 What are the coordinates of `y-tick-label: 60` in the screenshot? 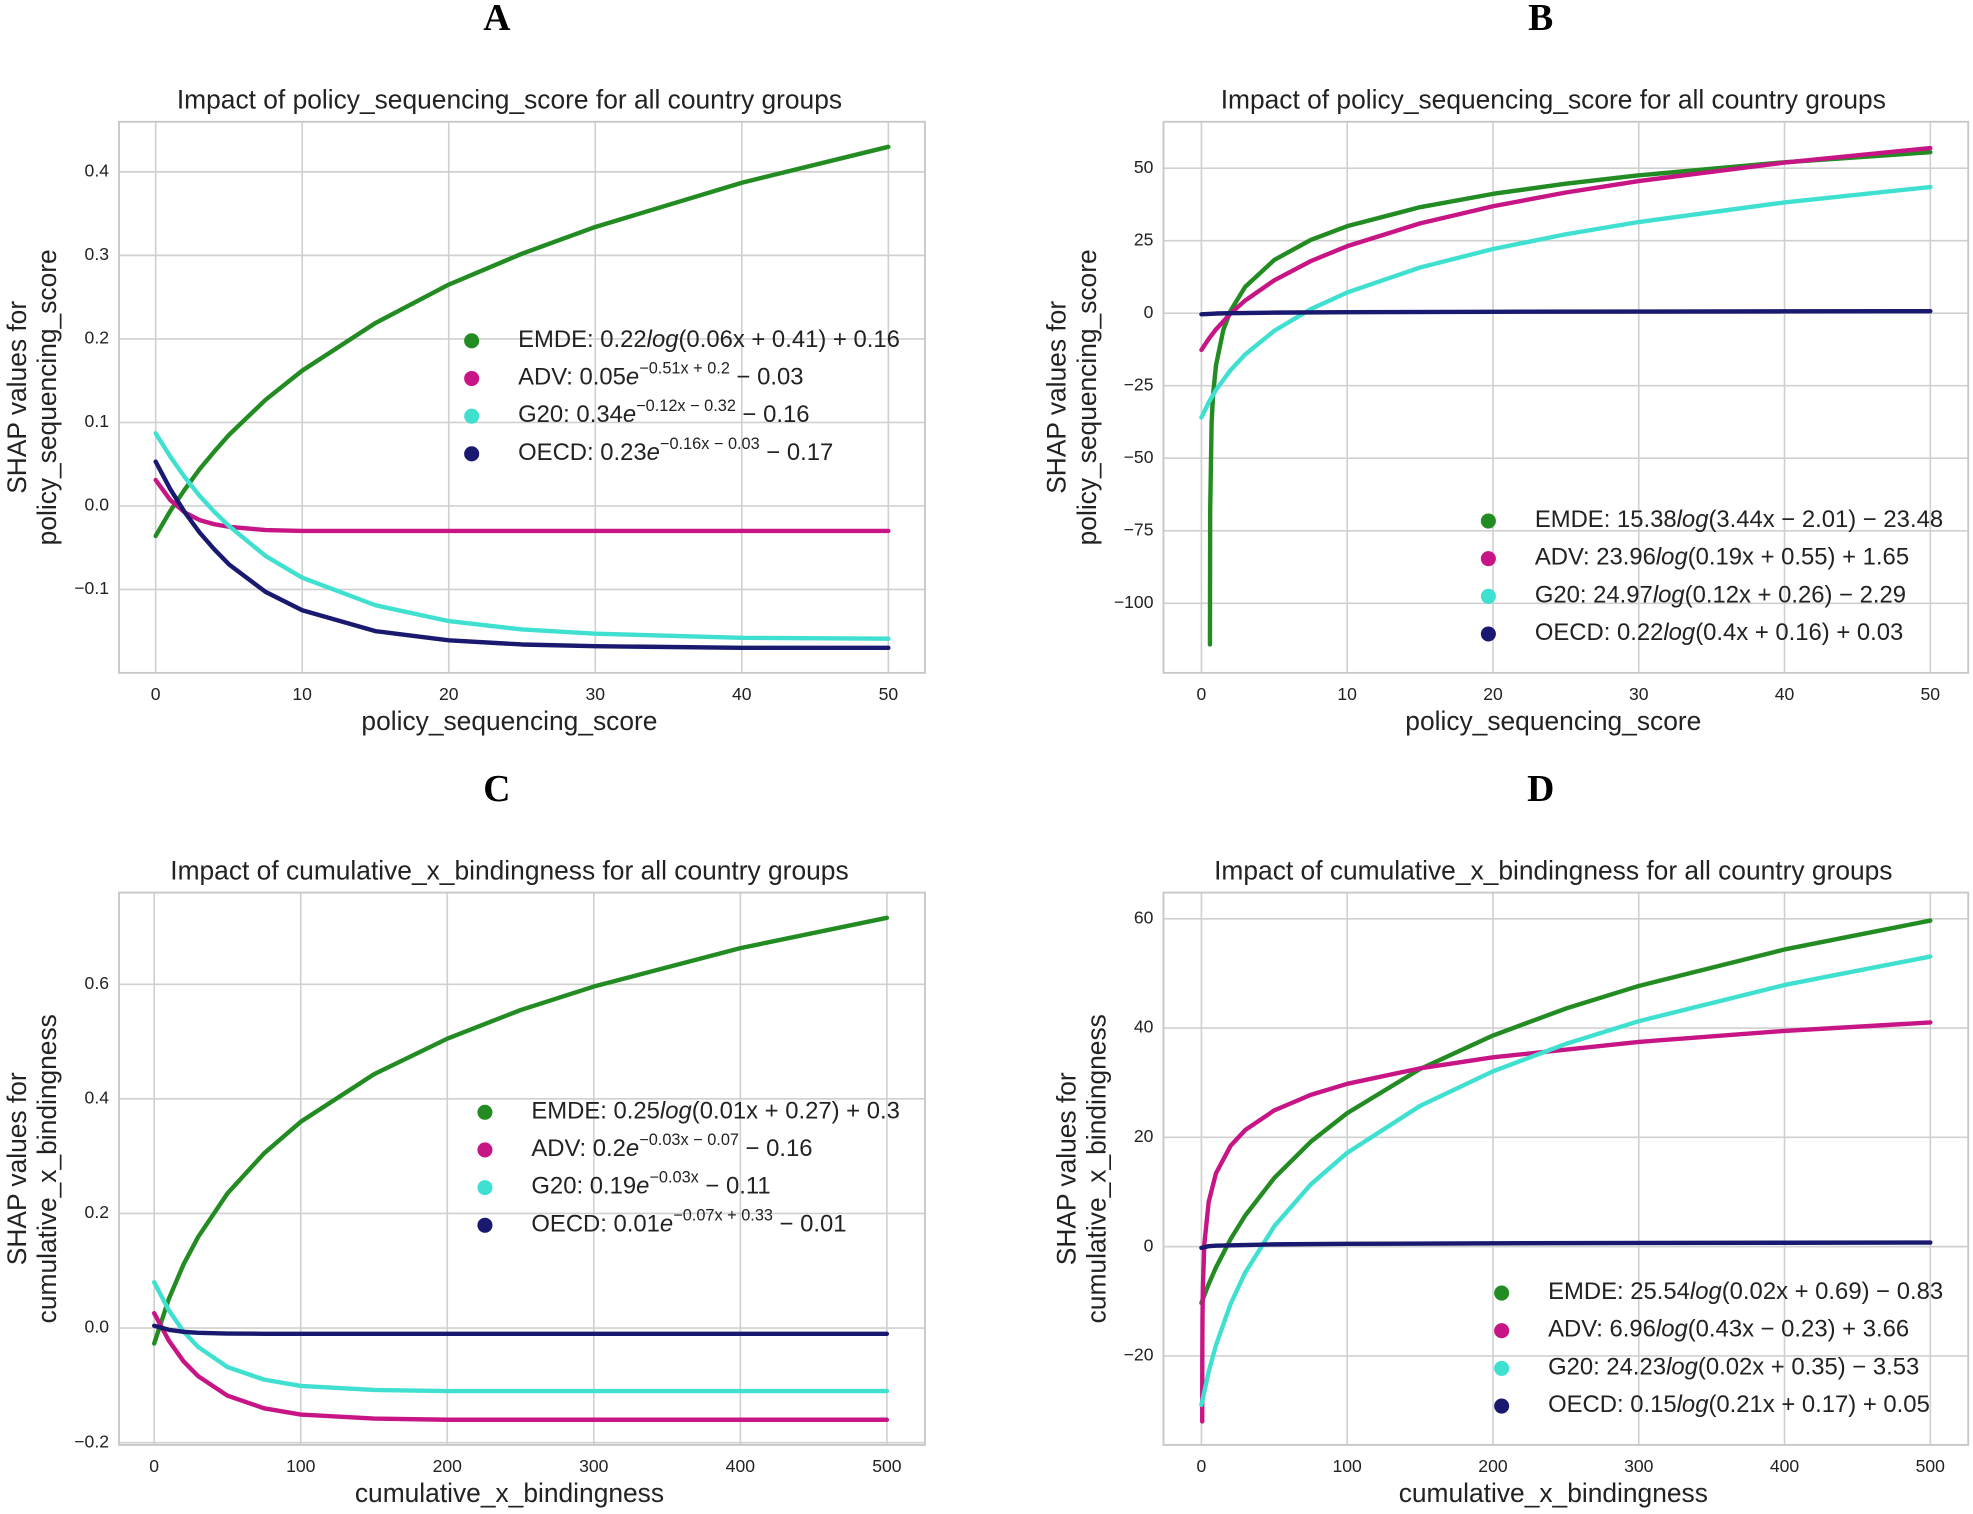 It's located at (1144, 917).